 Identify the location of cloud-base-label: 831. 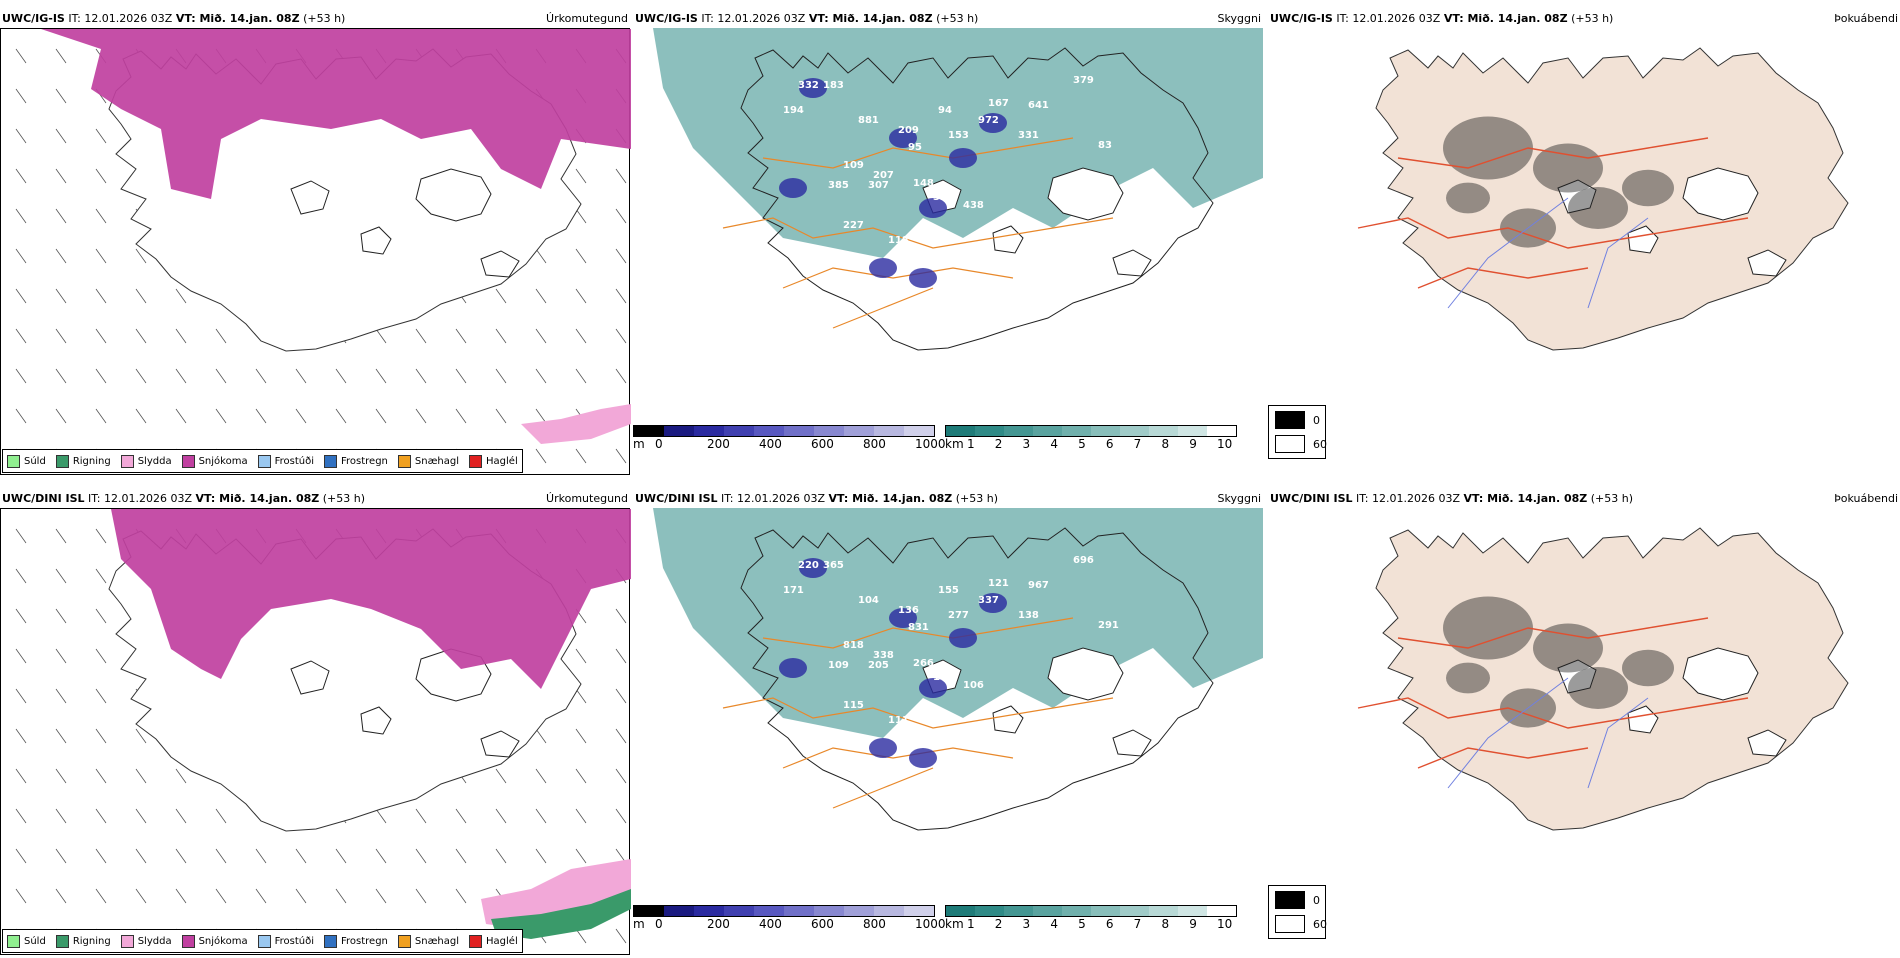
(918, 627).